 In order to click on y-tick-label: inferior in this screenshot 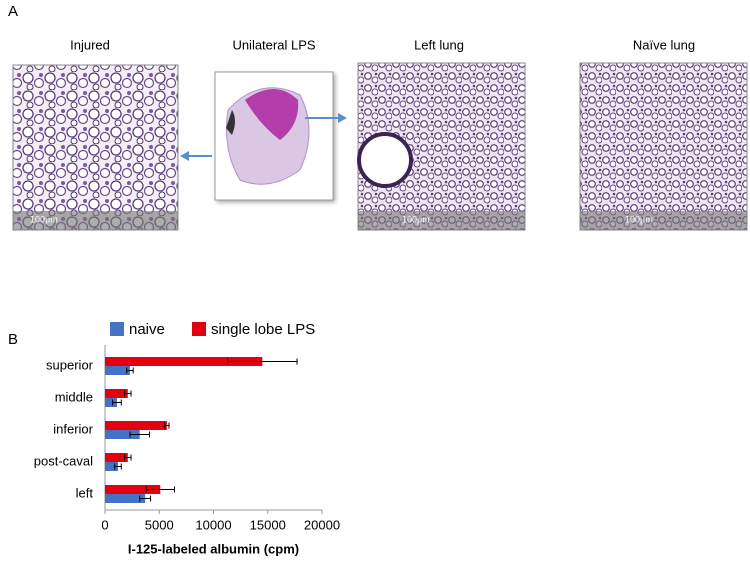, I will do `click(73, 428)`.